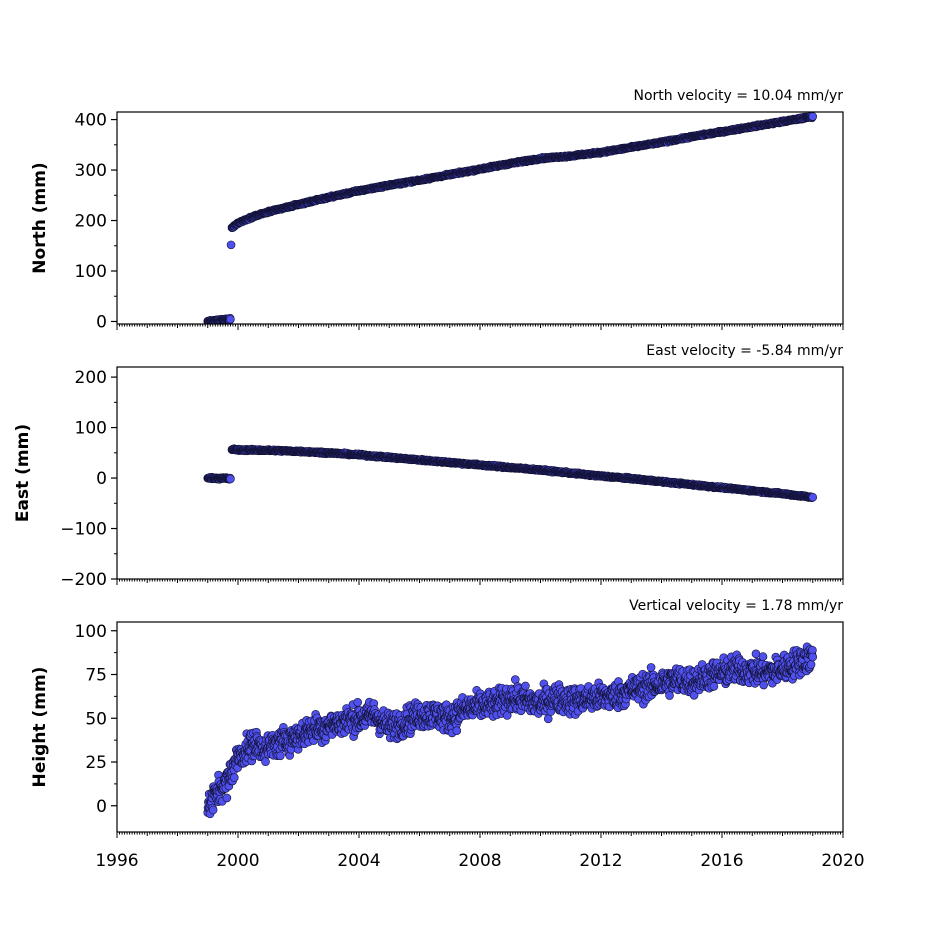 Image resolution: width=937 pixels, height=937 pixels. What do you see at coordinates (91, 378) in the screenshot?
I see `east-y-tick-label: 200` at bounding box center [91, 378].